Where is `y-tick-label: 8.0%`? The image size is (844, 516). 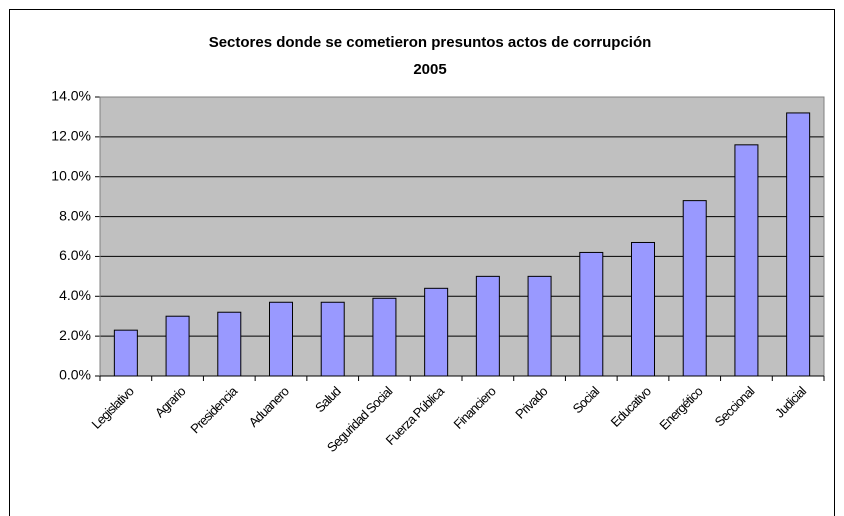 y-tick-label: 8.0% is located at coordinates (75, 215).